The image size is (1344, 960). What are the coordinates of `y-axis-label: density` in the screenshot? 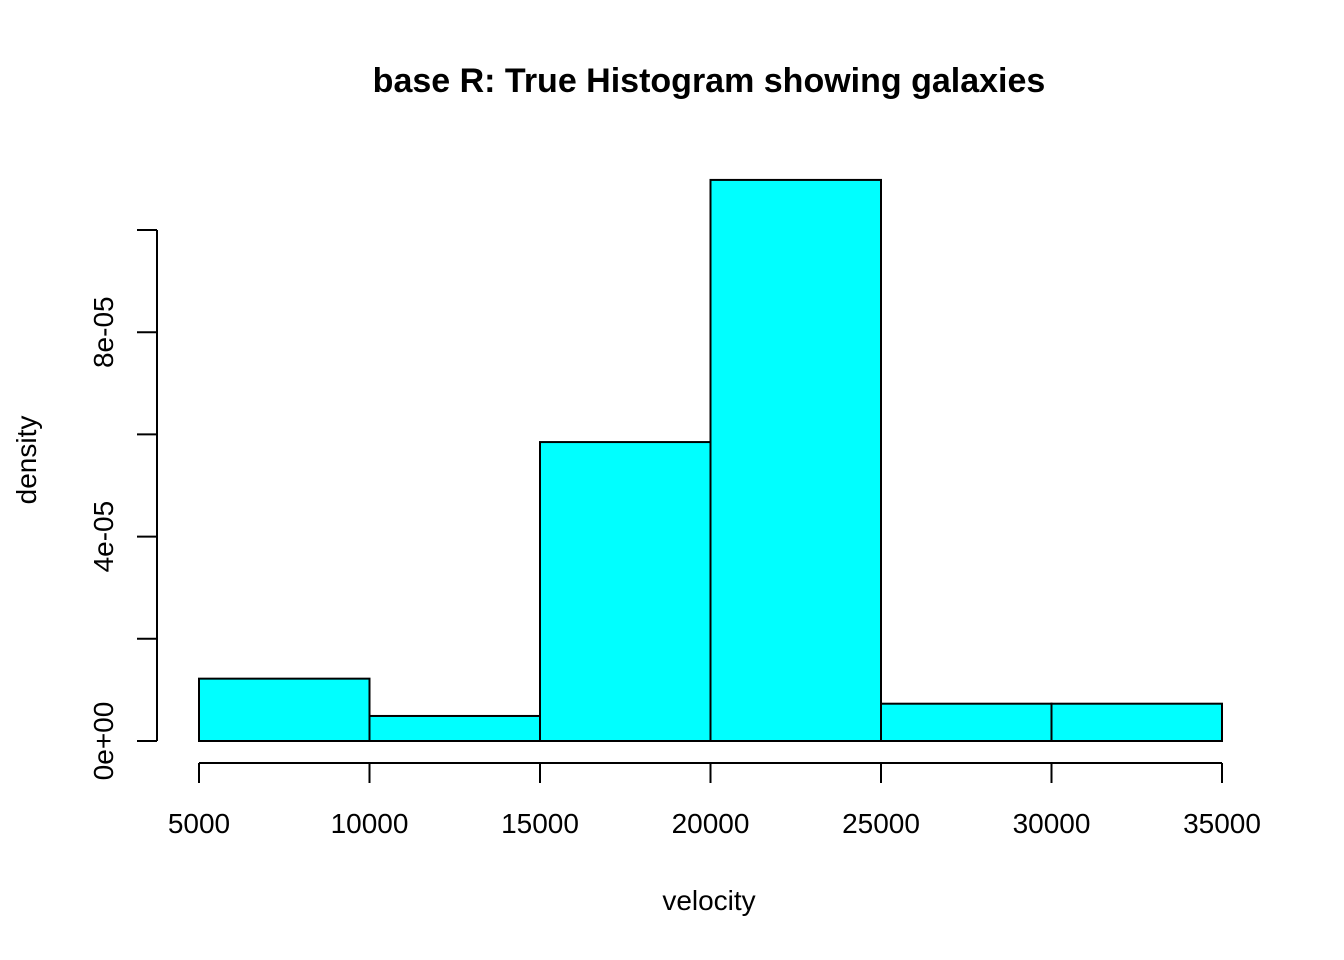 It's located at (26, 460).